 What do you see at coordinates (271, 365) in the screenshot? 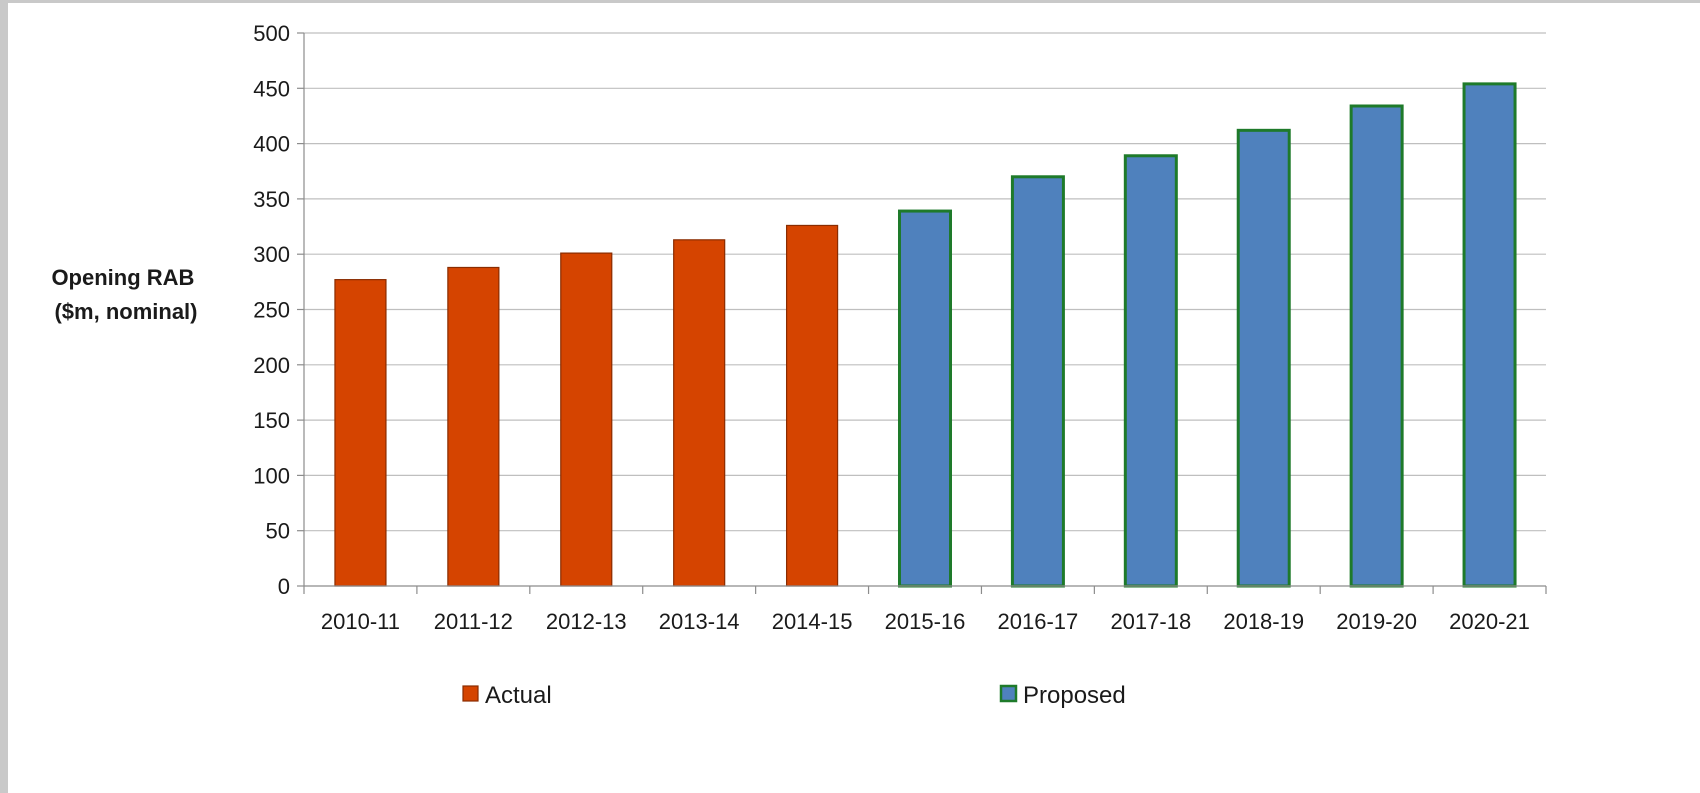
I see `y-tick-label-200: 200` at bounding box center [271, 365].